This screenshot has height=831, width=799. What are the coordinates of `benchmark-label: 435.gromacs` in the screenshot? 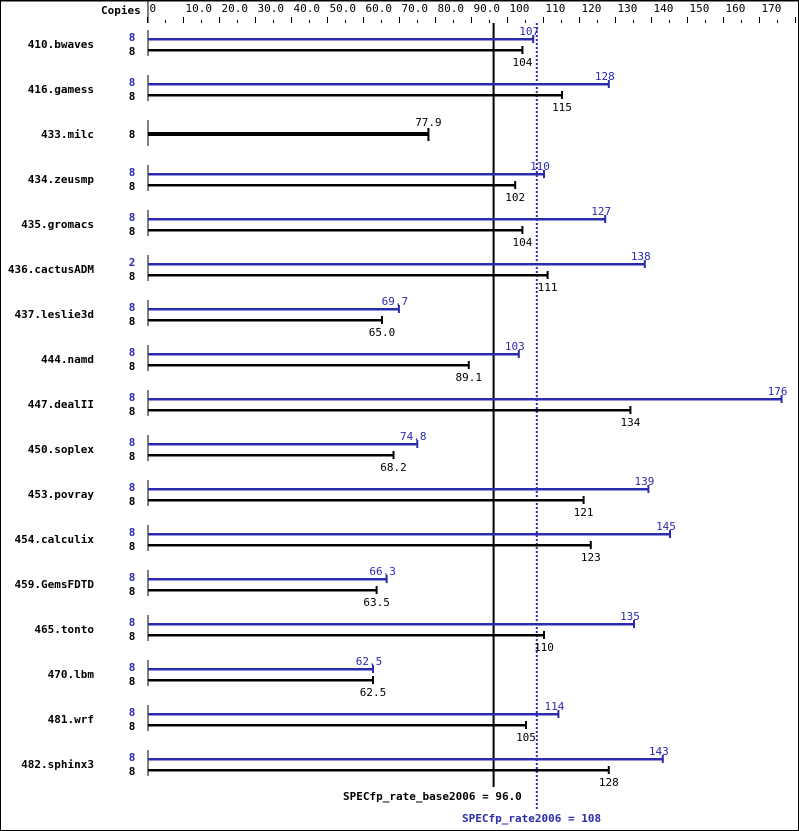 It's located at (57, 224).